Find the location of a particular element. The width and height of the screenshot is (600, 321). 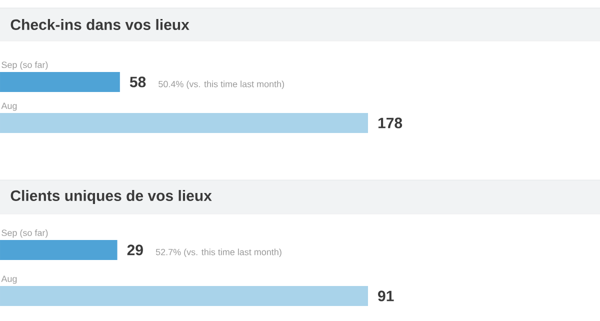

annotation: 52.7% (vs. this time last month) is located at coordinates (219, 253).